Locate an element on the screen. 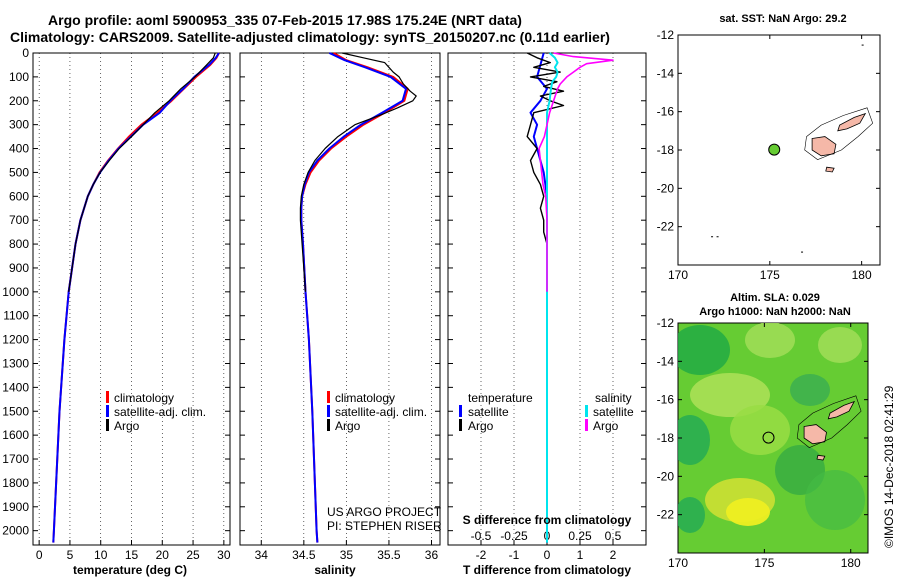 The image size is (900, 580). y-tick-label: 1900 is located at coordinates (15, 507).